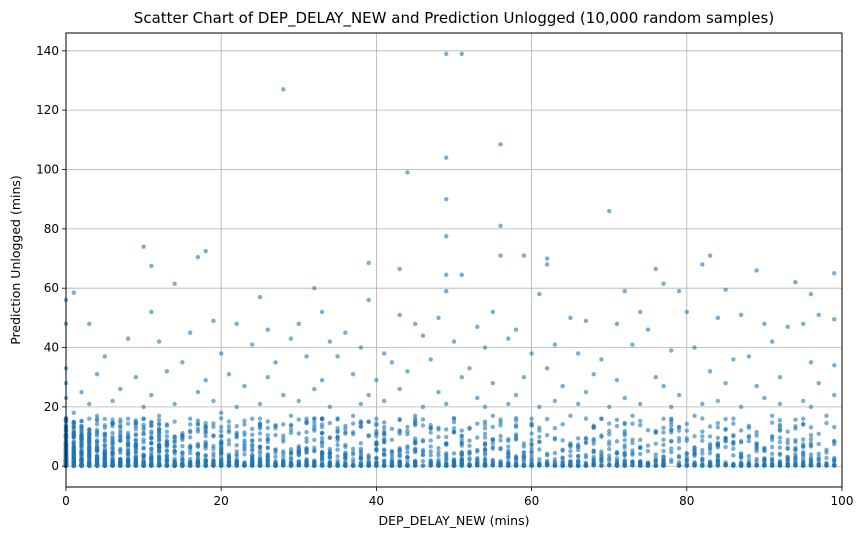 This screenshot has height=547, width=863. What do you see at coordinates (66, 501) in the screenshot?
I see `x-tick-label: 0` at bounding box center [66, 501].